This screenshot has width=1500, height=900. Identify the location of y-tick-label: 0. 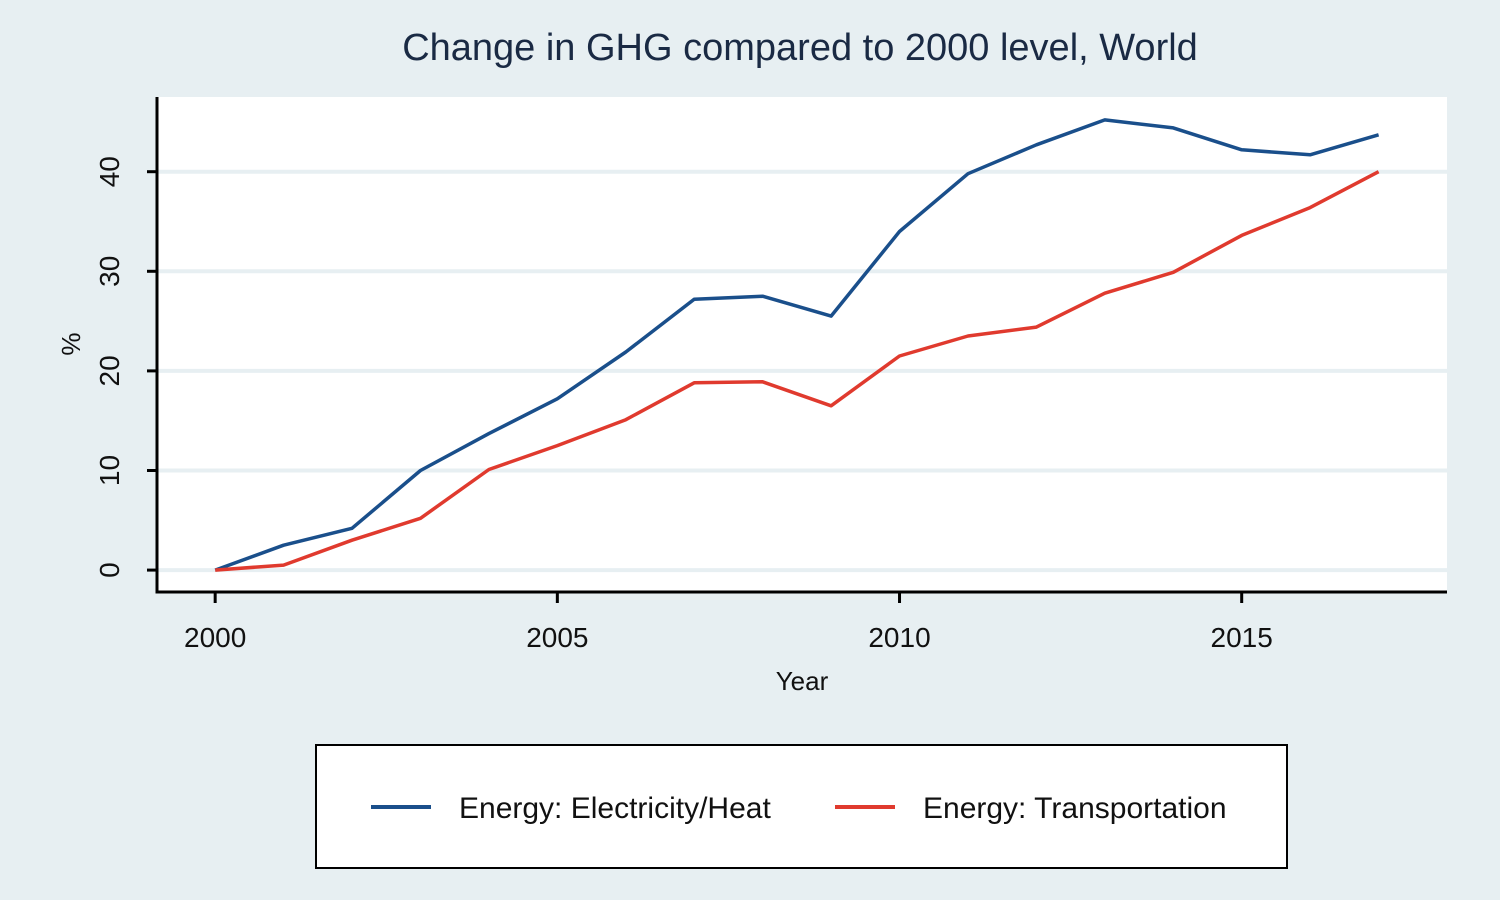
(109, 570).